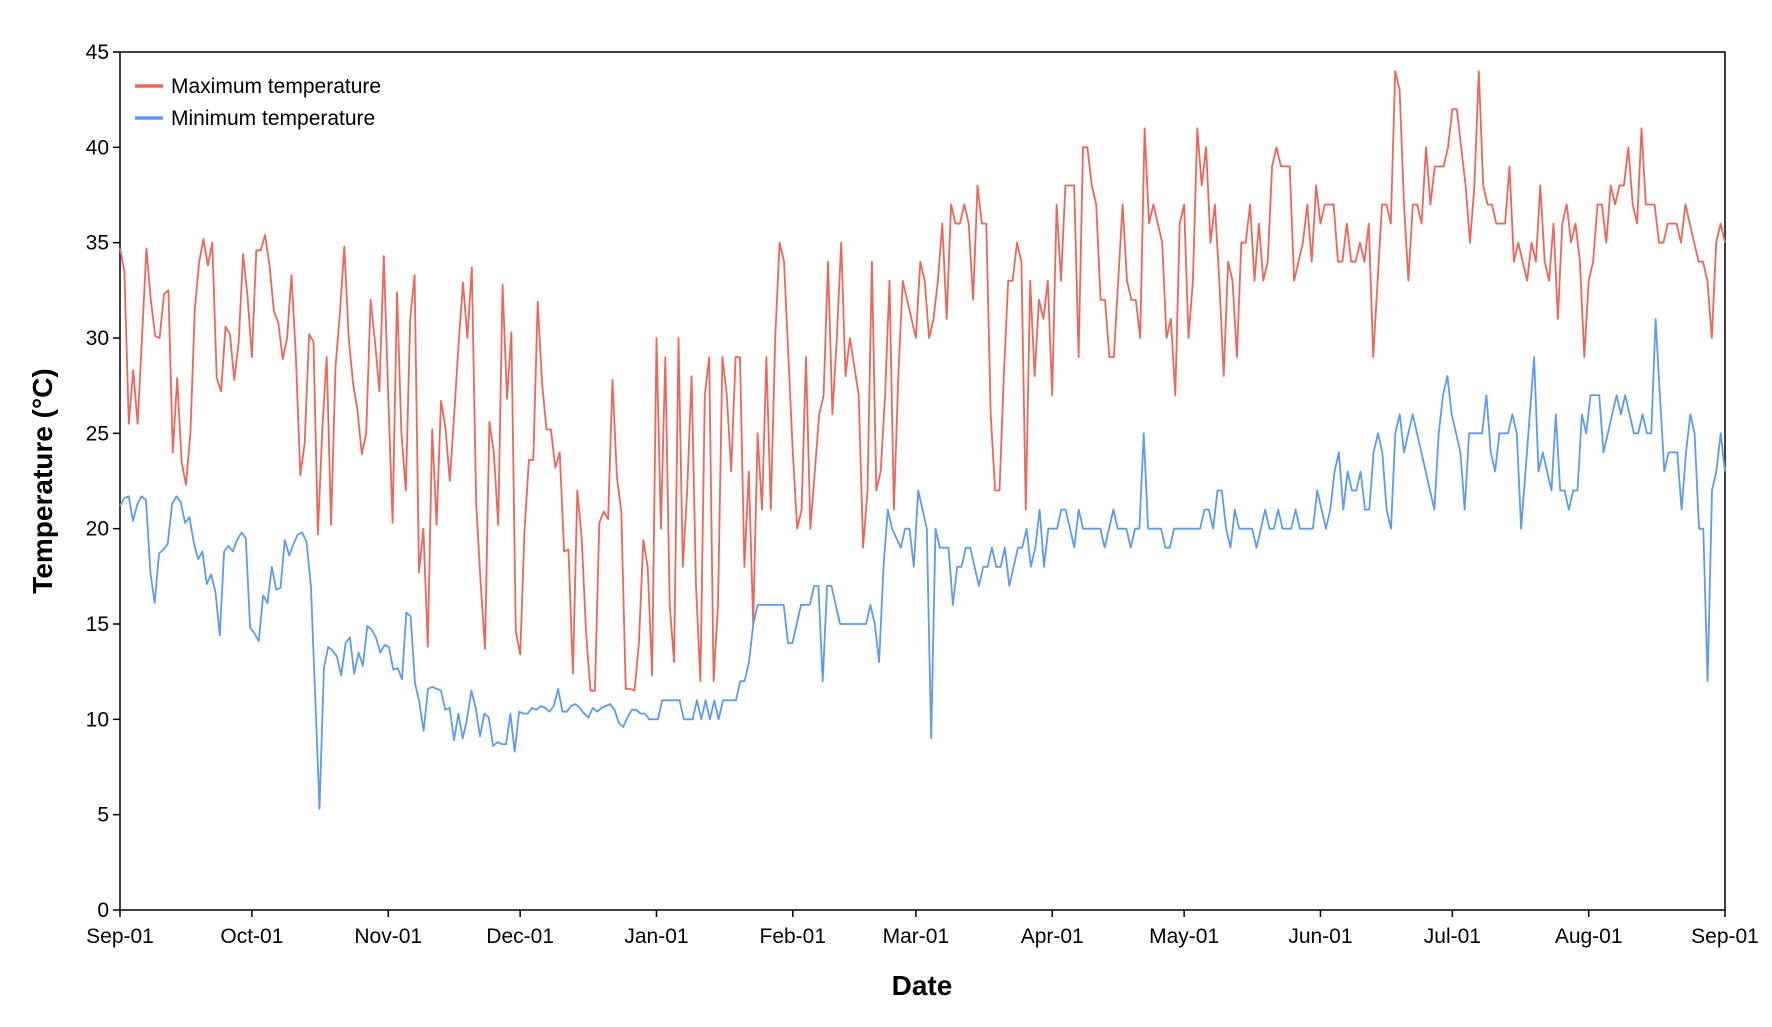  What do you see at coordinates (97, 624) in the screenshot?
I see `y-tick-label: 15` at bounding box center [97, 624].